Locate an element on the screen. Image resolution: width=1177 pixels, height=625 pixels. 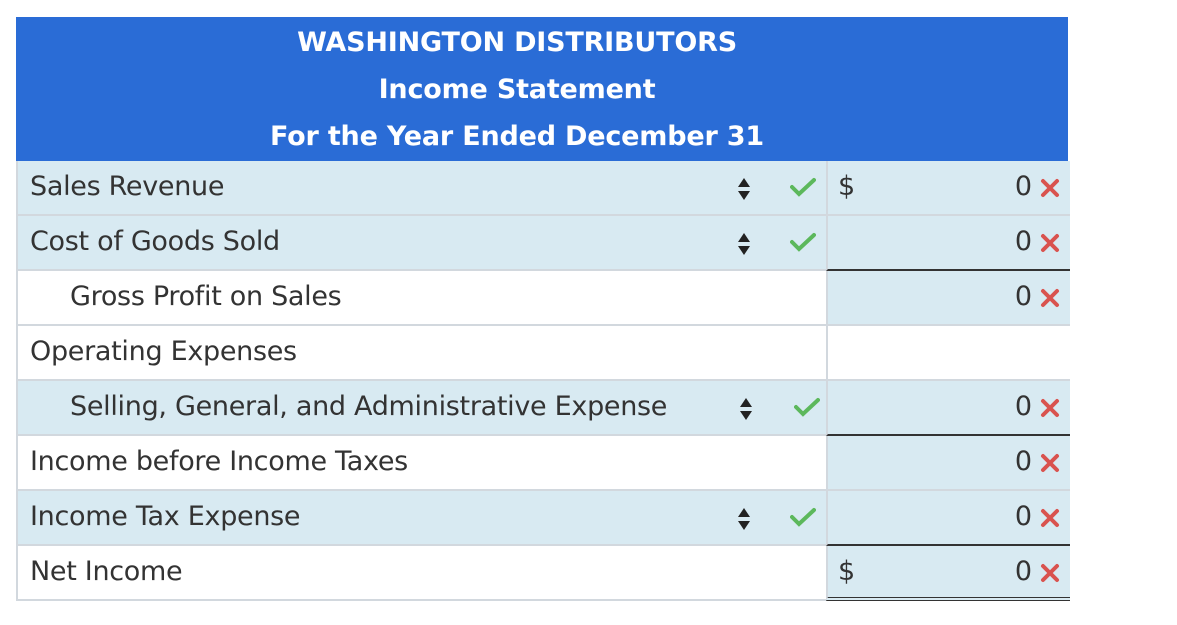
row-label-cell: Income before Income Taxes is located at coordinates (421, 463).